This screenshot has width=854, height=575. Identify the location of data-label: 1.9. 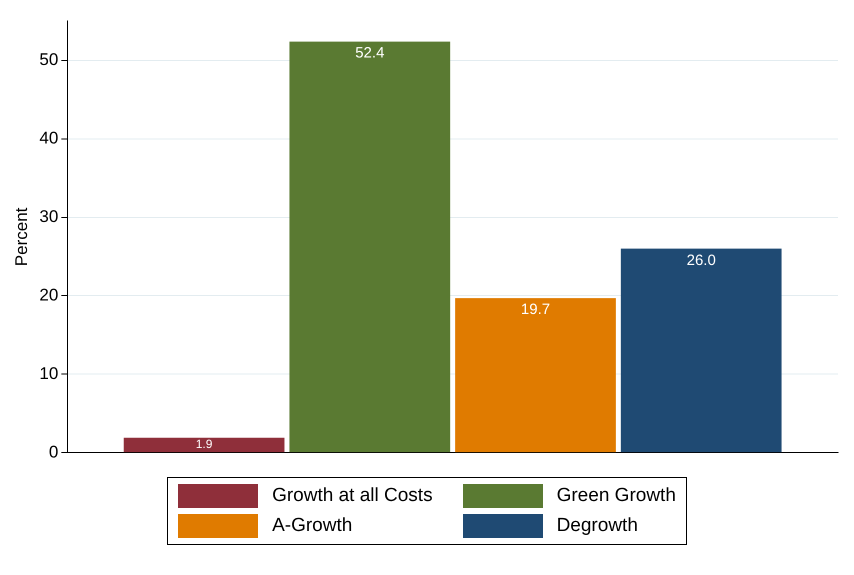
(204, 444).